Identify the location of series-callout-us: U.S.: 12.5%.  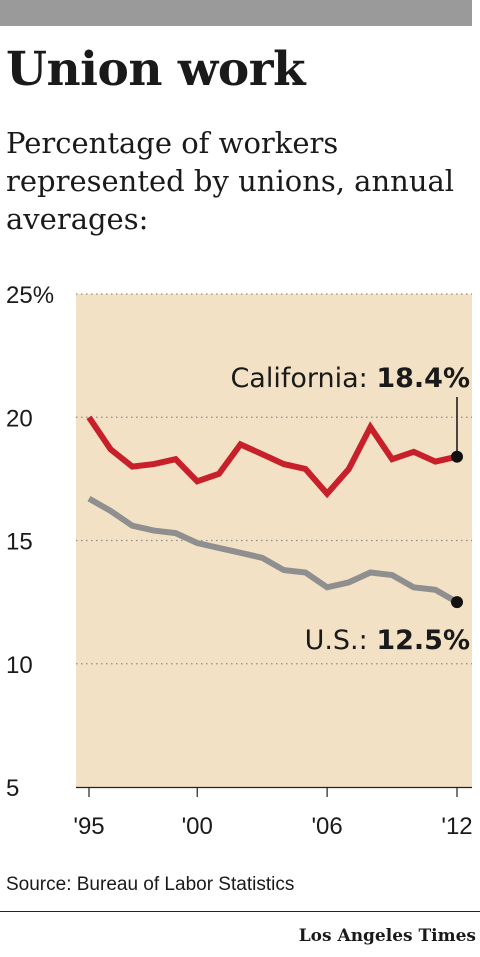
(387, 640).